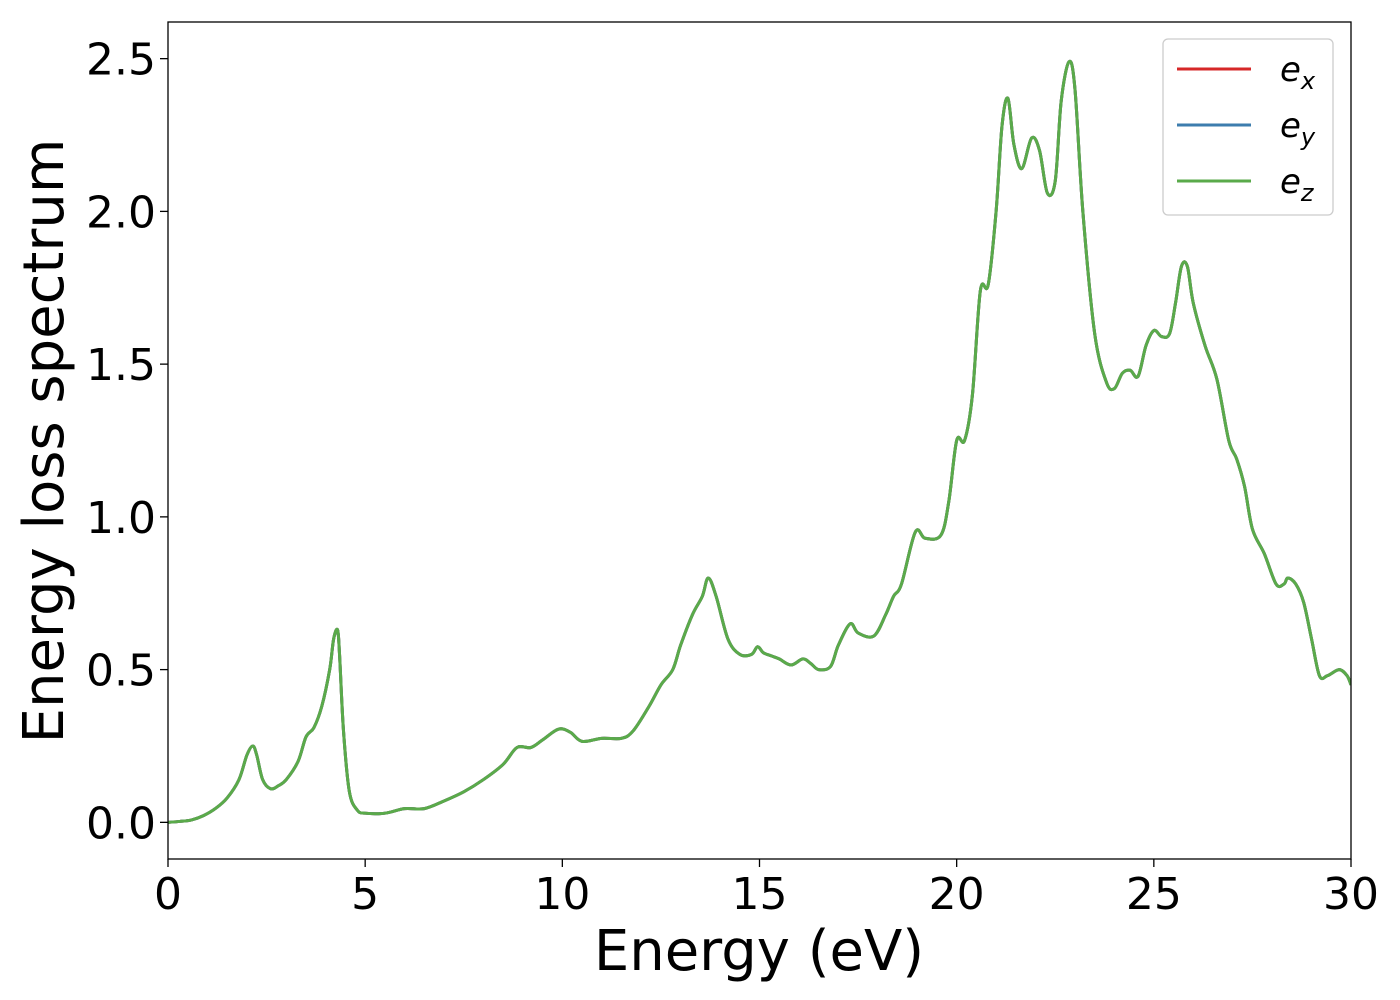 This screenshot has width=1400, height=1000. What do you see at coordinates (44, 441) in the screenshot?
I see `y-axis-label: Energy loss spectrum` at bounding box center [44, 441].